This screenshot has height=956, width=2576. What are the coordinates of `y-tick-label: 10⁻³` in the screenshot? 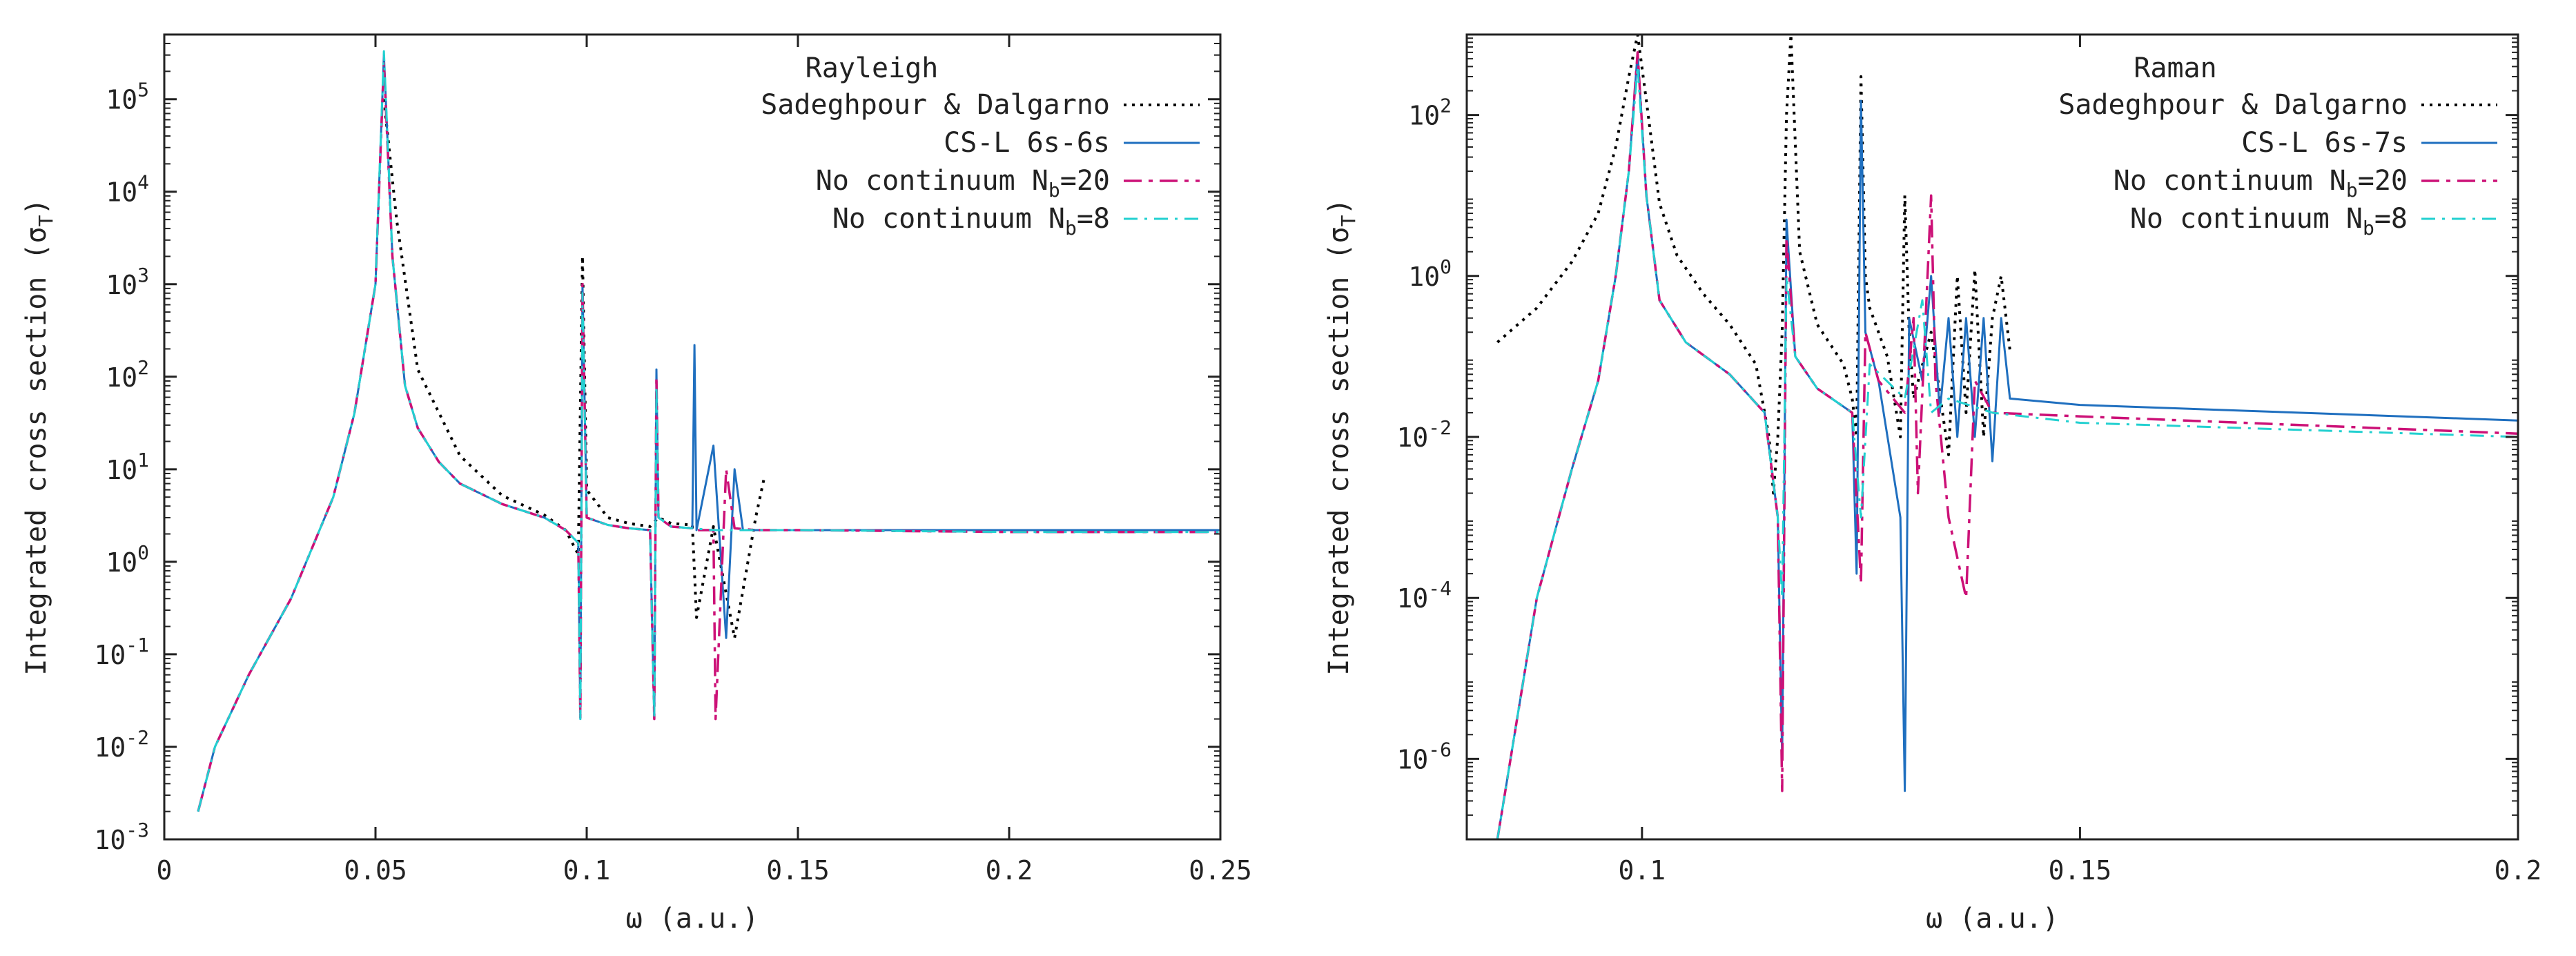 It's located at (122, 837).